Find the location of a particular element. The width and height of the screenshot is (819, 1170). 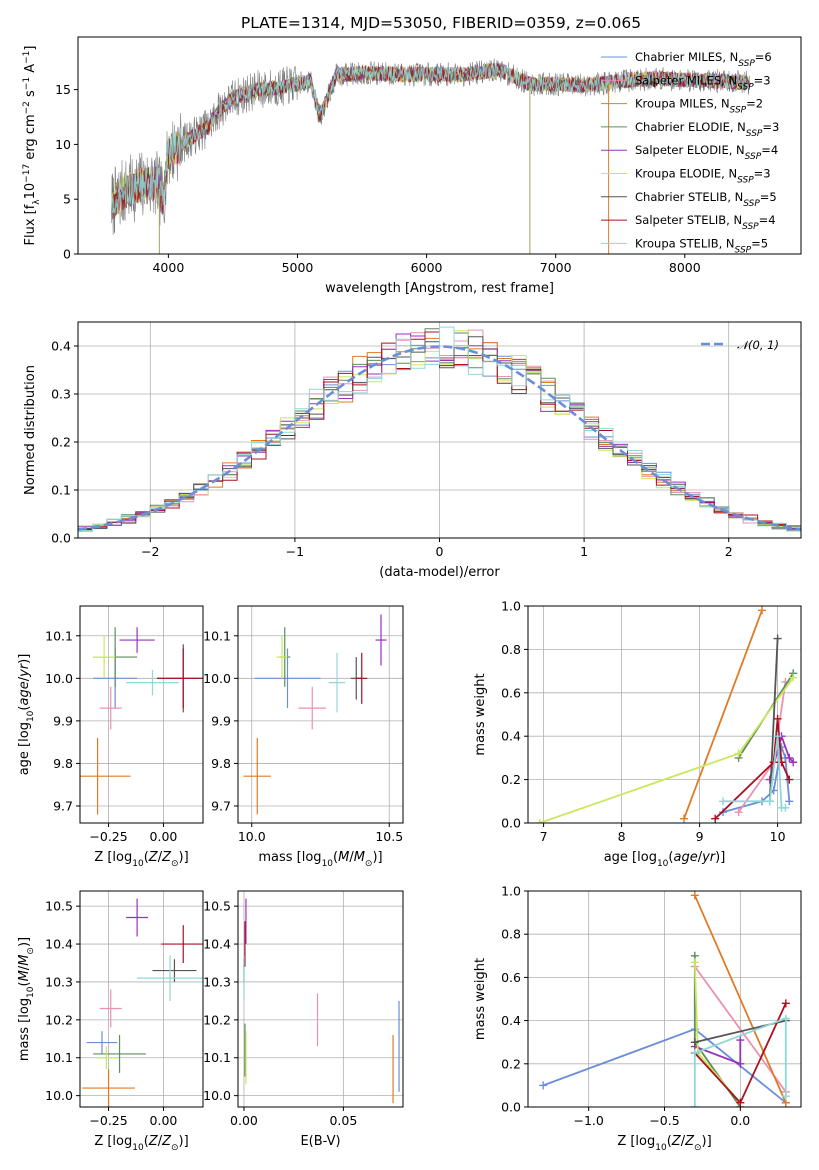

label-part: −1 is located at coordinates (27, 83).